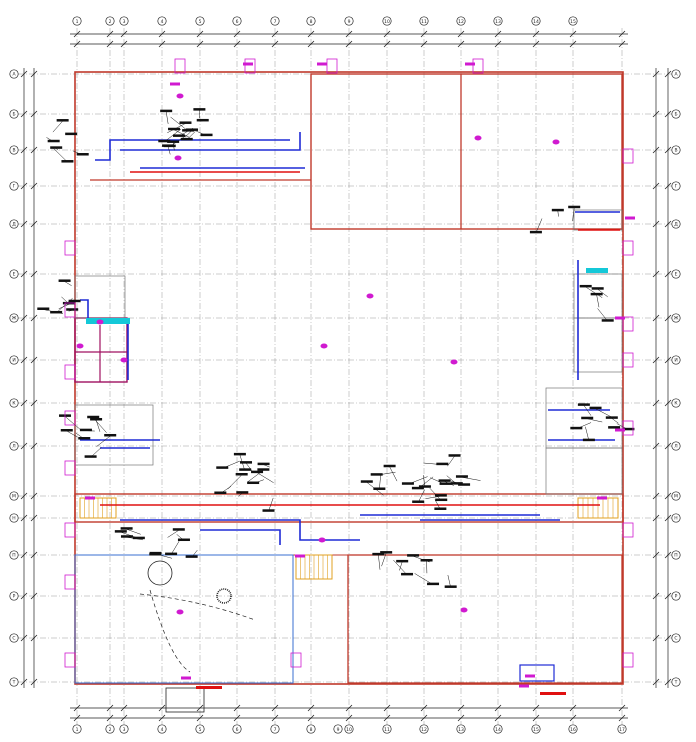 The height and width of the screenshot is (742, 696). I want to click on axis-label-bottom: 3, so click(124, 730).